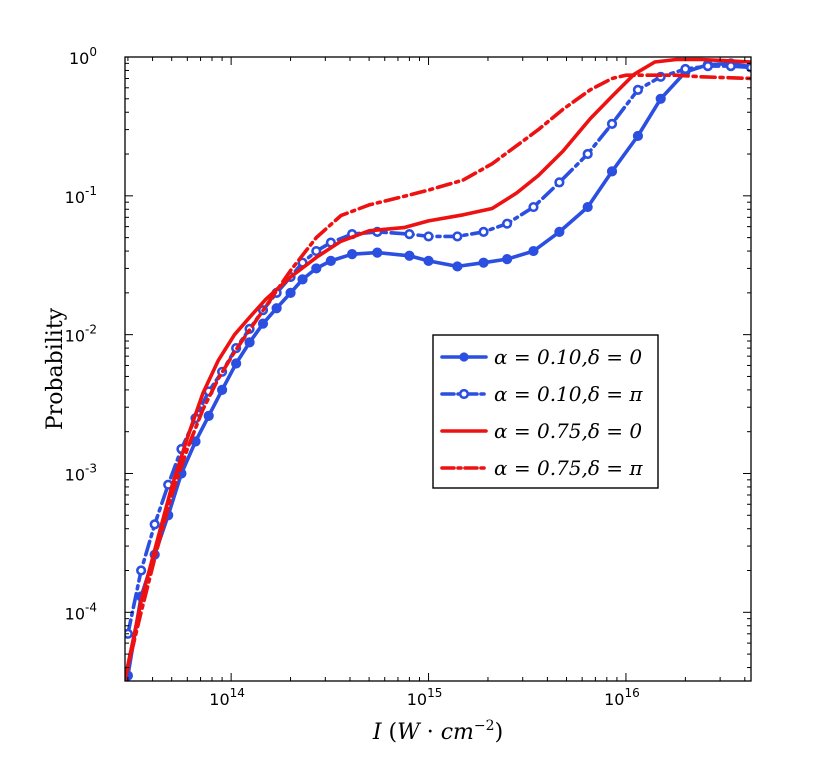 The image size is (830, 761). Describe the element at coordinates (425, 697) in the screenshot. I see `x-tick-label: 1015` at that location.